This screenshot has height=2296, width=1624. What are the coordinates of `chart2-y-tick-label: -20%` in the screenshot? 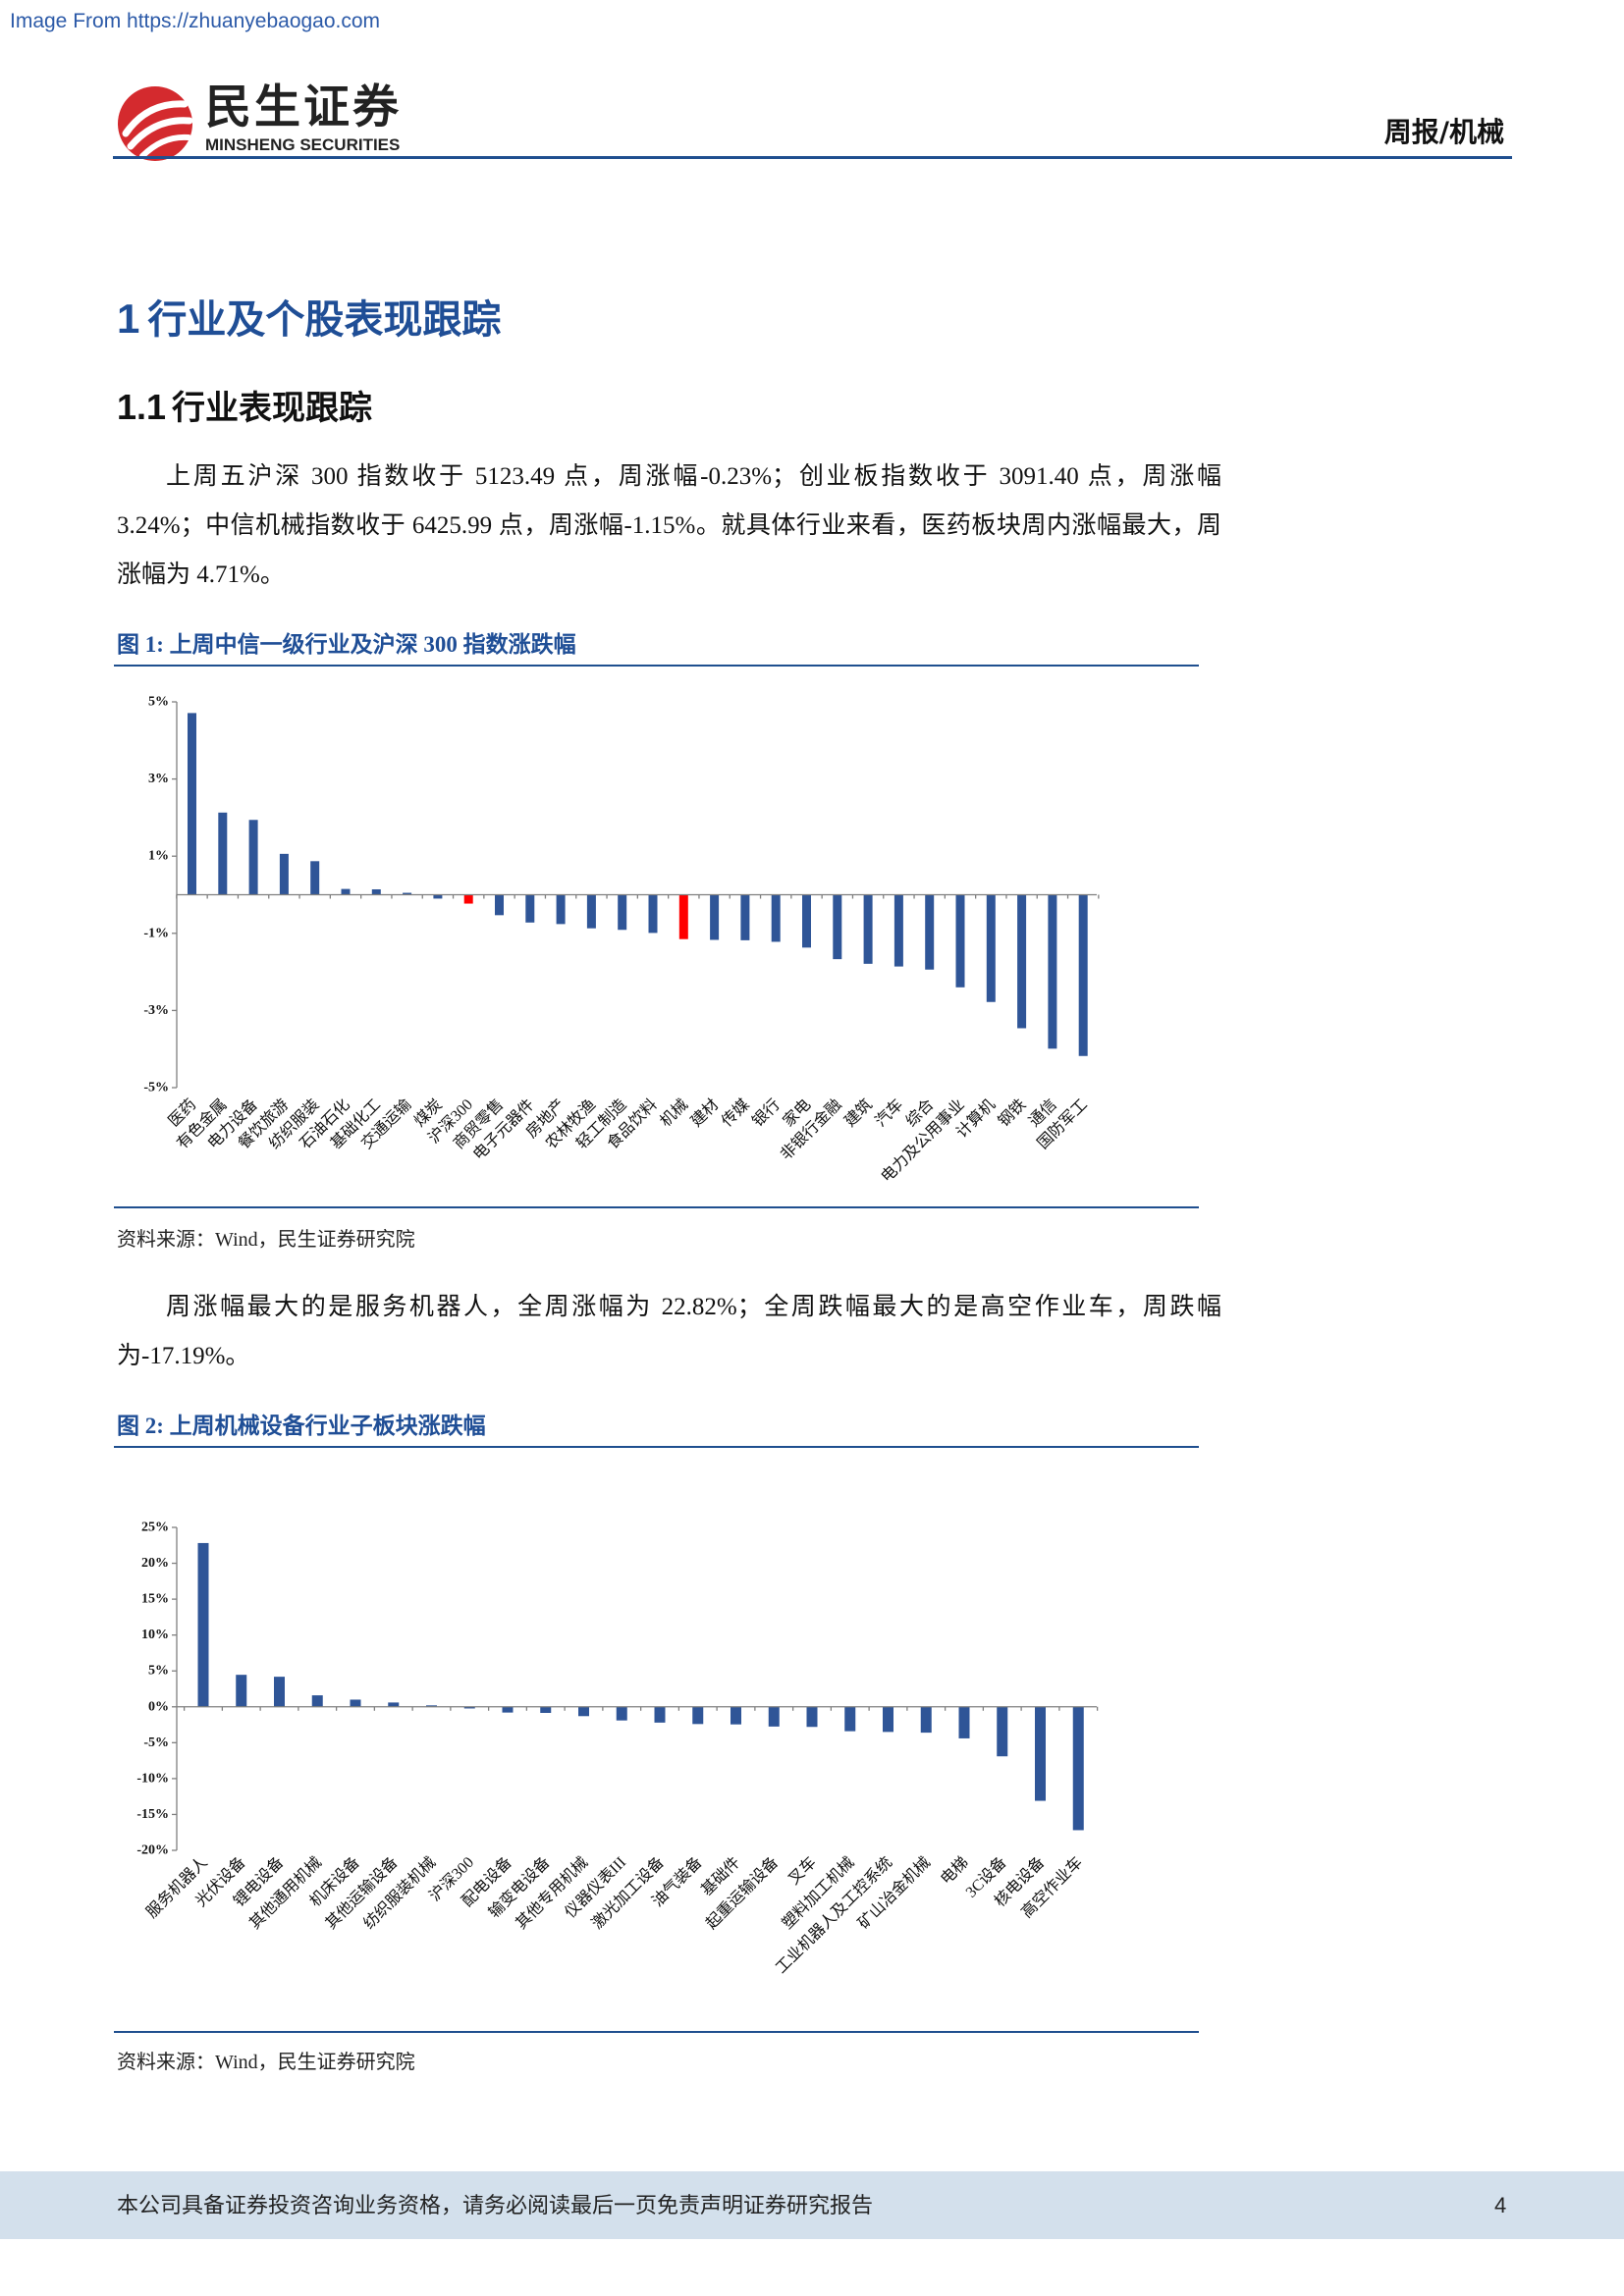 It's located at (152, 1851).